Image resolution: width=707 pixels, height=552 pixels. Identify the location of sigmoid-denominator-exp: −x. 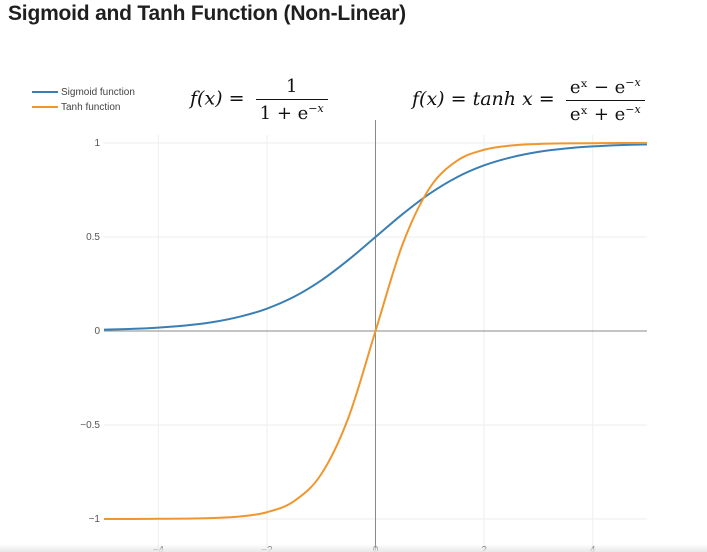
(316, 108).